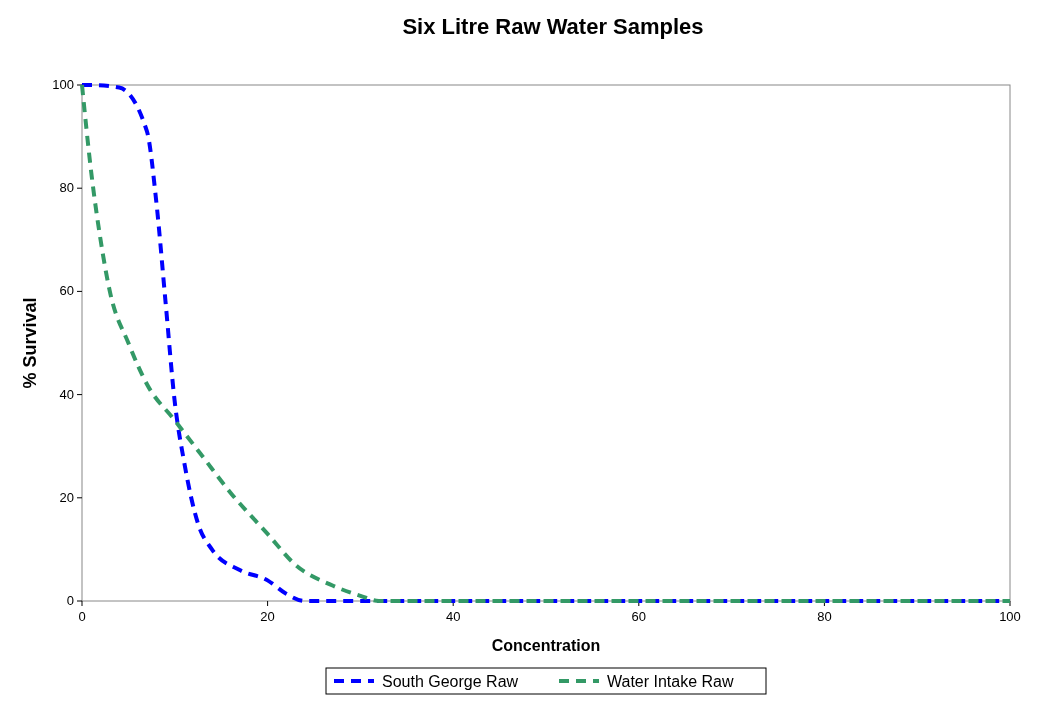 The width and height of the screenshot is (1038, 702). What do you see at coordinates (450, 681) in the screenshot?
I see `legend-label: South George Raw` at bounding box center [450, 681].